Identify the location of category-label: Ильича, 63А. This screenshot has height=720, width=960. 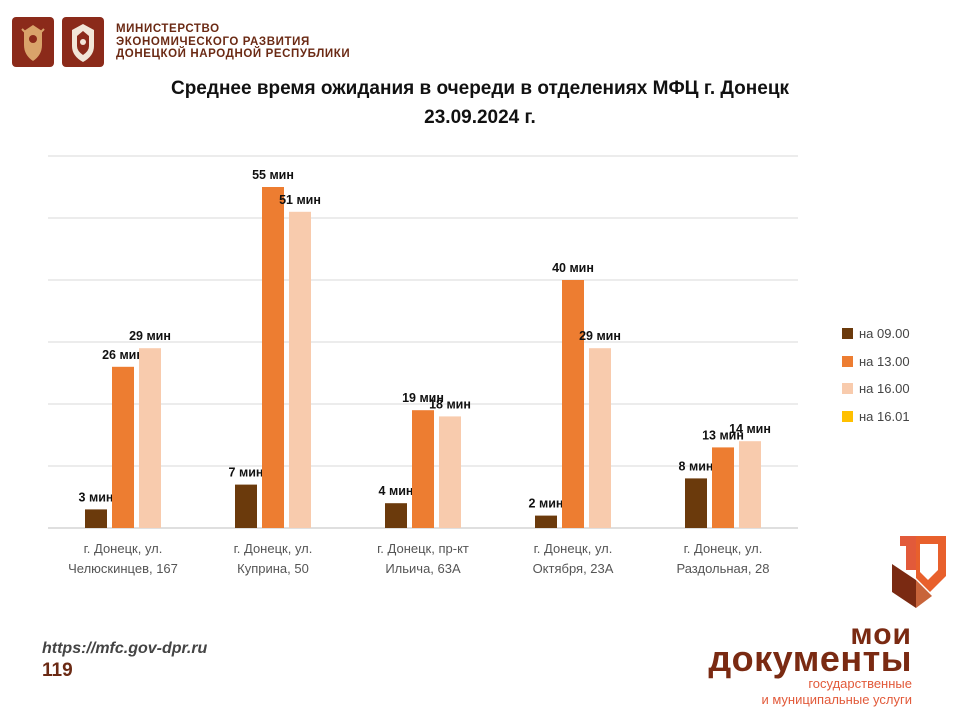
(423, 568).